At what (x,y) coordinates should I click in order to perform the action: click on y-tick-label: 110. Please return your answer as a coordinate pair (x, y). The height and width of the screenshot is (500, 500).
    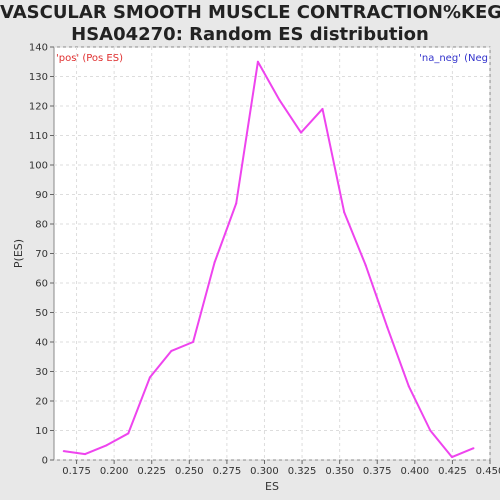
    Looking at the image, I should click on (38, 136).